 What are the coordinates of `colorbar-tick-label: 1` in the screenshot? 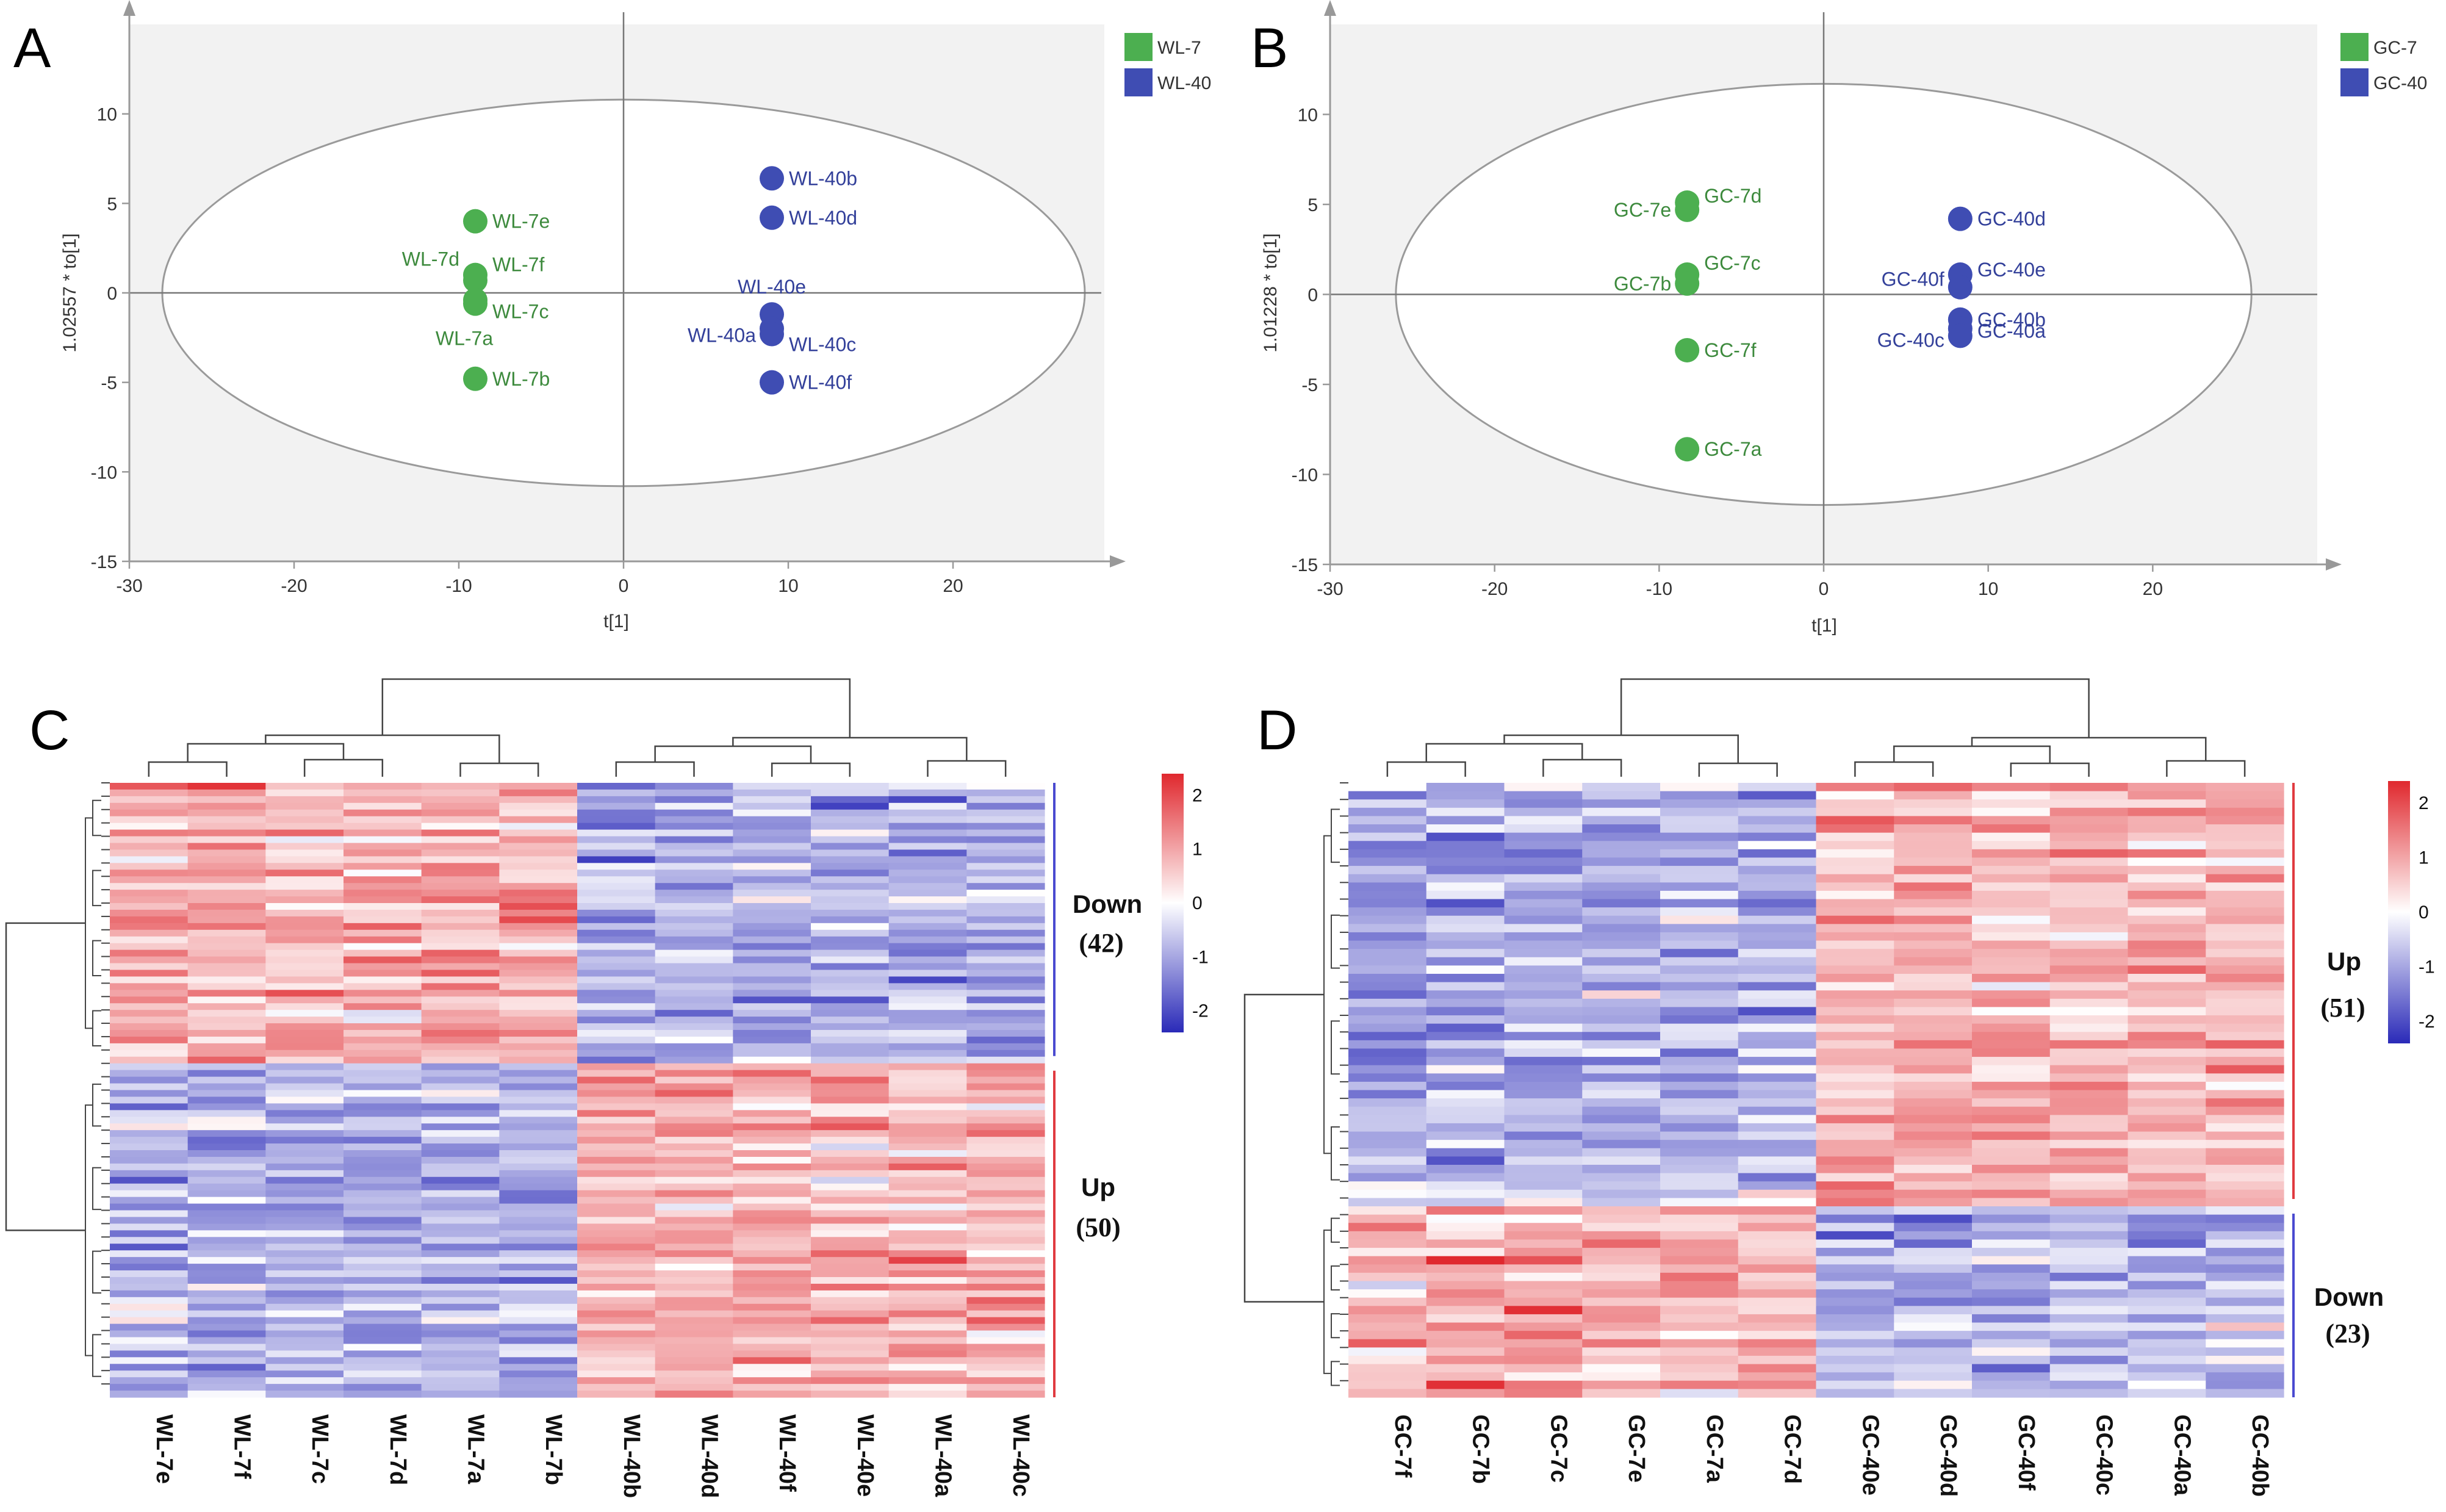 It's located at (2424, 858).